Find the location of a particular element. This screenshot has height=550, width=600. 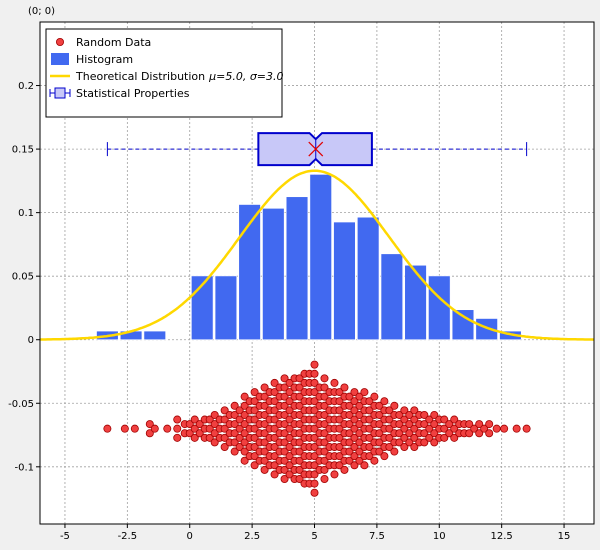

legend-symbol-bar is located at coordinates (60, 59).